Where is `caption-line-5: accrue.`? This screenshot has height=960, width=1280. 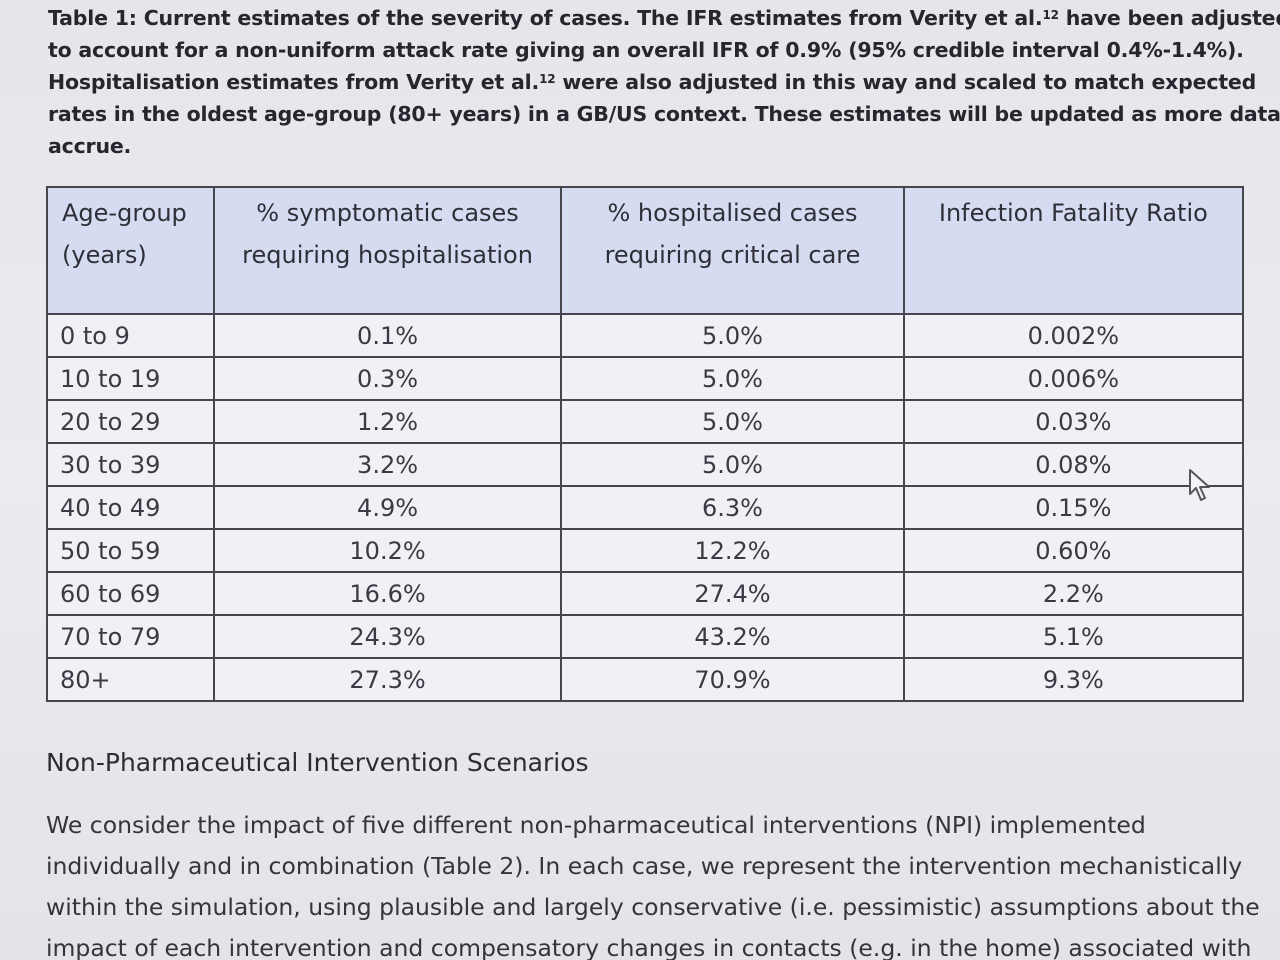
caption-line-5: accrue. is located at coordinates (90, 146).